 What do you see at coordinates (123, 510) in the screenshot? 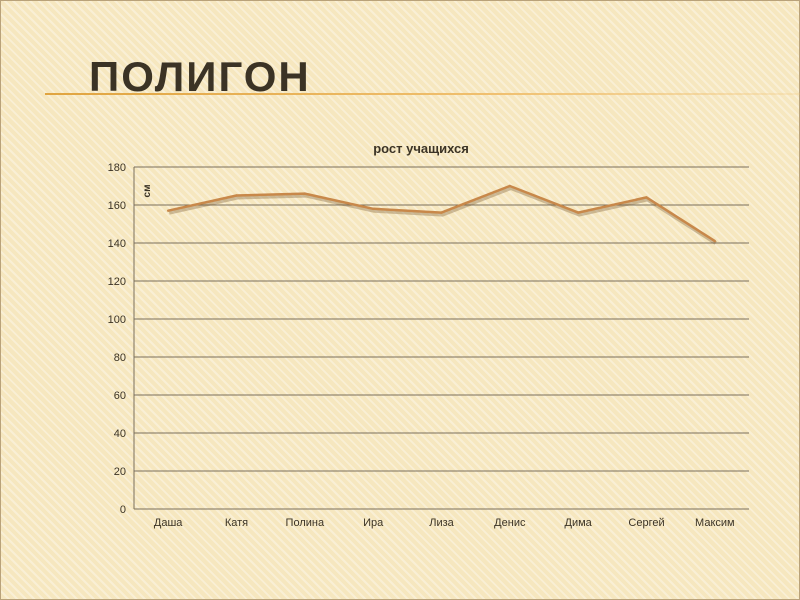
I see `y-tick-label: 0` at bounding box center [123, 510].